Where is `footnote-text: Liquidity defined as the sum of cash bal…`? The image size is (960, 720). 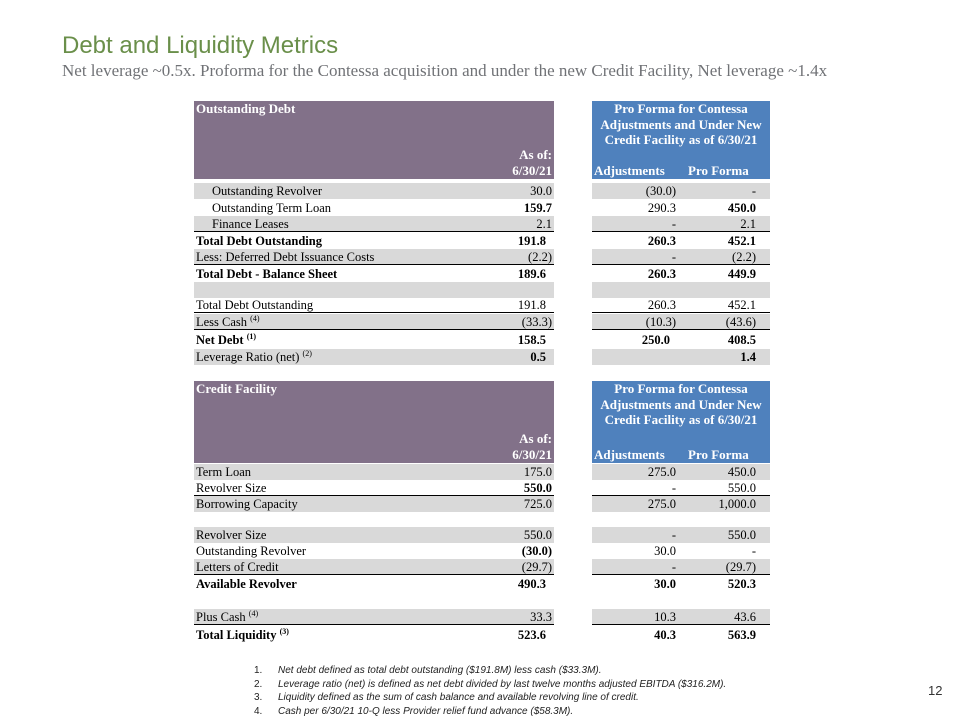 footnote-text: Liquidity defined as the sum of cash bal… is located at coordinates (458, 697).